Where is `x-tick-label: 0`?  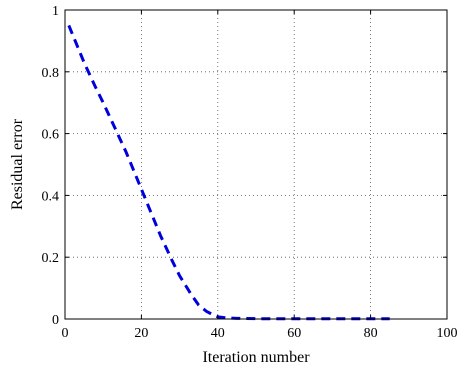 x-tick-label: 0 is located at coordinates (65, 333).